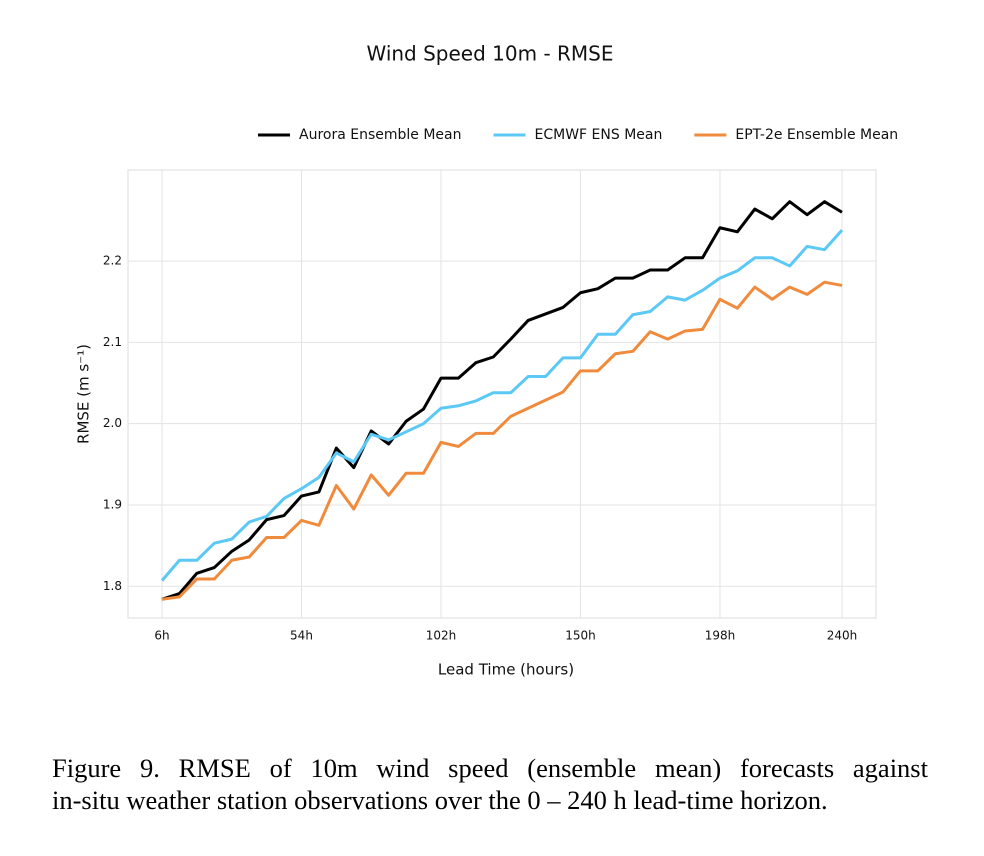  What do you see at coordinates (112, 261) in the screenshot?
I see `y-tick-label: 2.2` at bounding box center [112, 261].